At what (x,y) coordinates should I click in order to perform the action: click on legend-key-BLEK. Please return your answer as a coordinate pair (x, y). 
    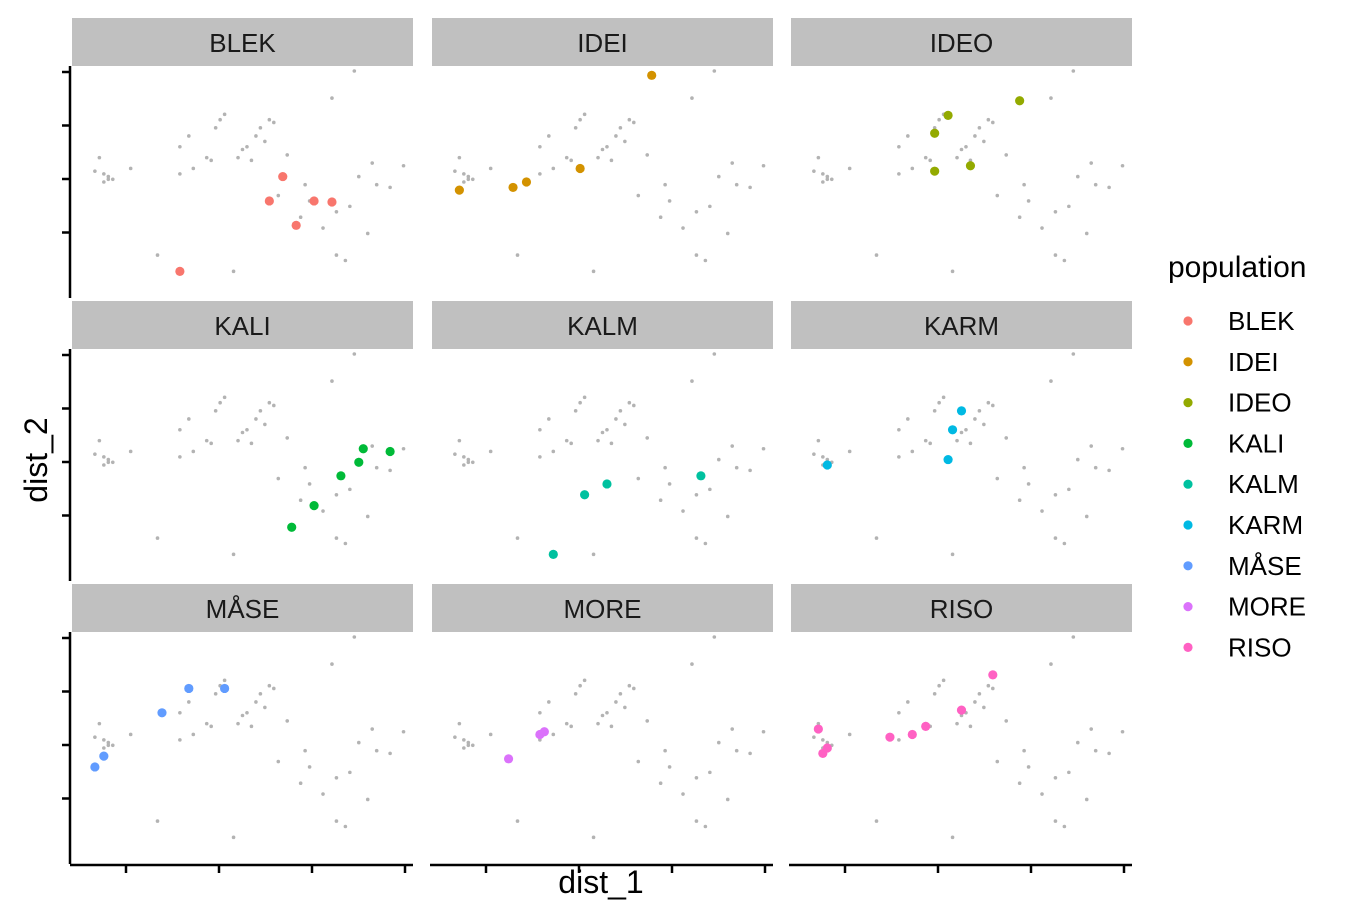
    Looking at the image, I should click on (1188, 321).